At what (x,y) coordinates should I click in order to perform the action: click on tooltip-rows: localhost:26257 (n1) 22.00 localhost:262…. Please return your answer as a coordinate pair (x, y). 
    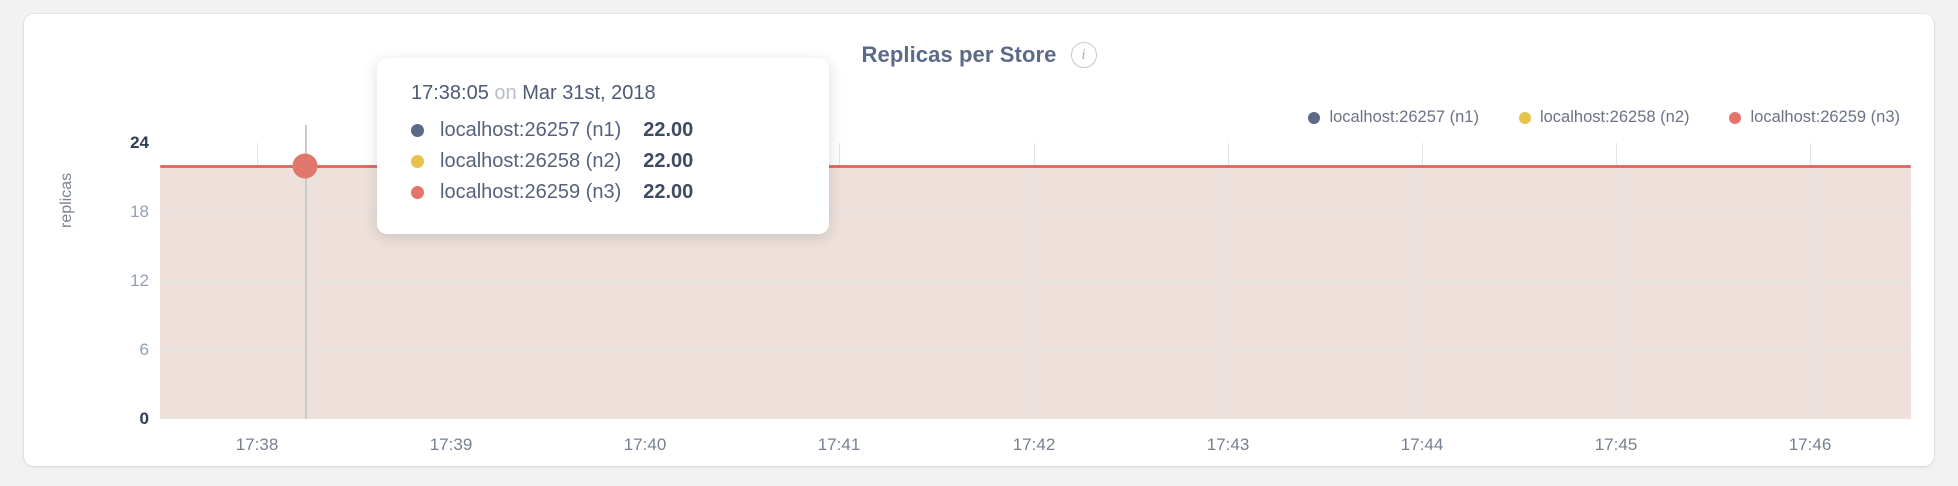
    Looking at the image, I should click on (603, 161).